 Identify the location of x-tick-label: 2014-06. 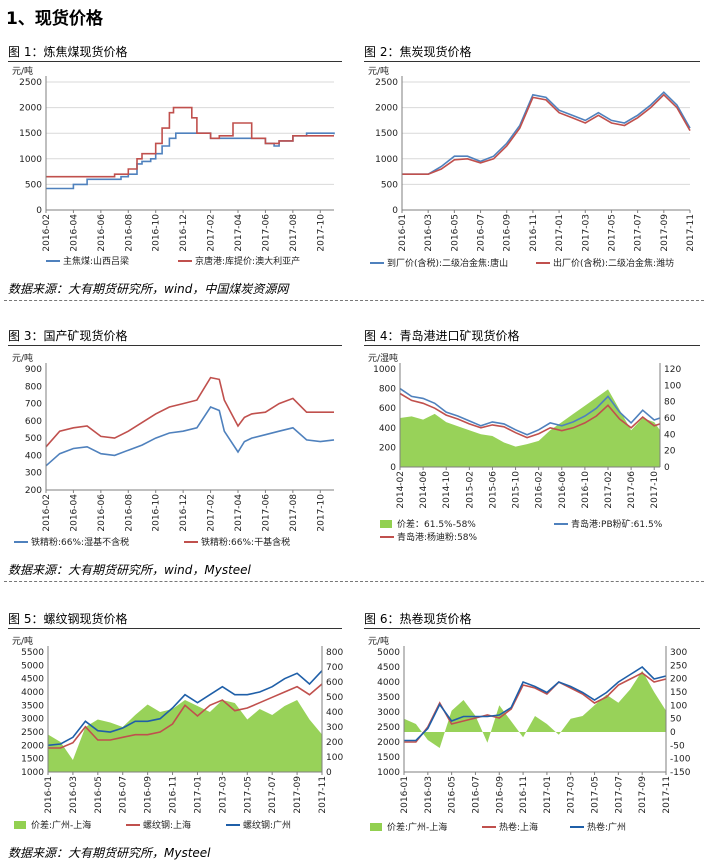
(424, 490).